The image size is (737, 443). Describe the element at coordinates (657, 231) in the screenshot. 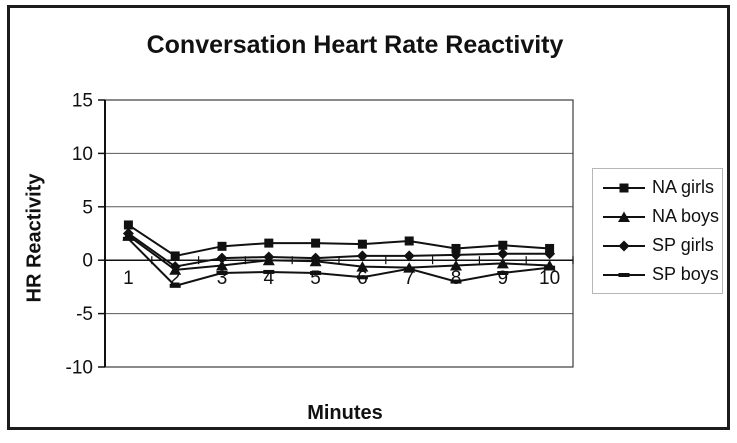

I see `chart-legend: NA girls NA boys SP girls SP boys` at that location.